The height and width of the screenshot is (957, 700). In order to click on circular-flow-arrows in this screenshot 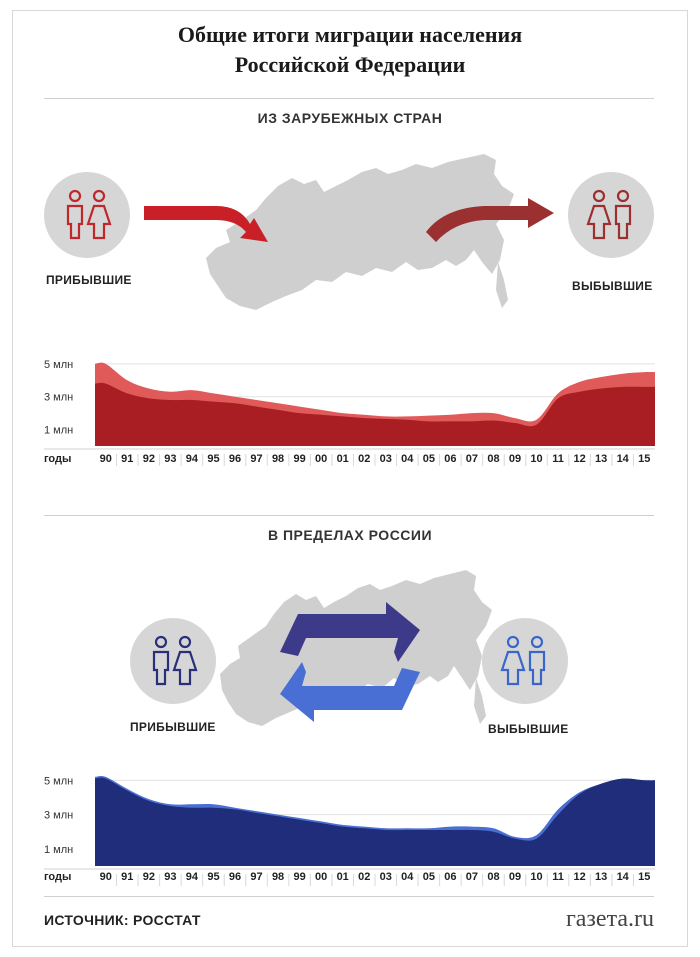, I will do `click(350, 662)`.